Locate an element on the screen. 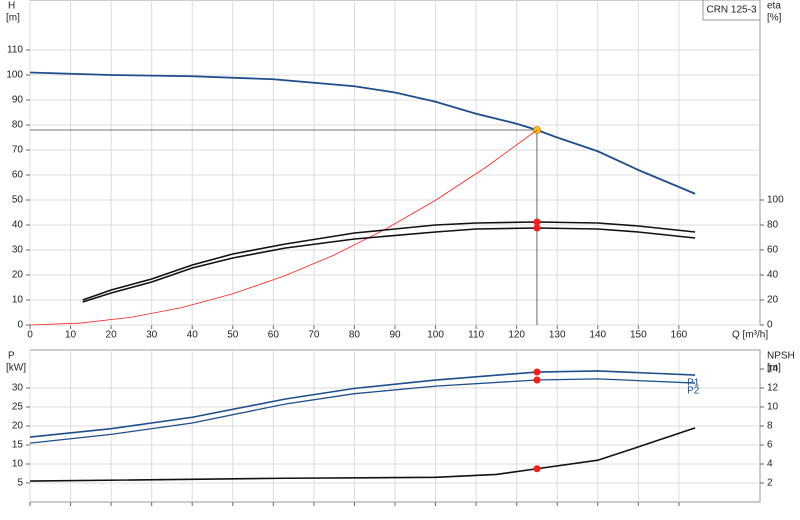 The image size is (800, 520). y2-tick-label: 60 is located at coordinates (773, 250).